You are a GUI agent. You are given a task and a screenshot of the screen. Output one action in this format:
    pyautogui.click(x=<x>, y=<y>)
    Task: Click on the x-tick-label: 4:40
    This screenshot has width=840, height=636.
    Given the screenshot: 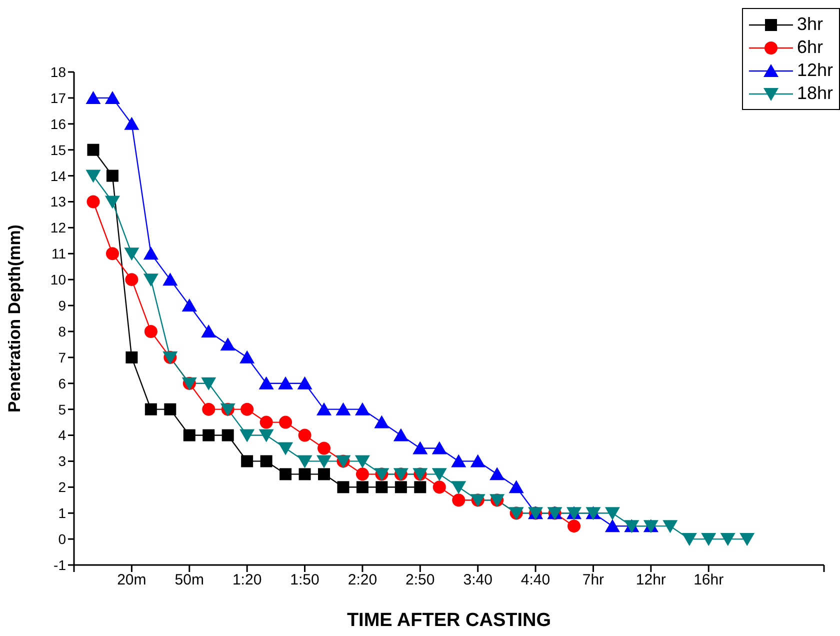 What is the action you would take?
    pyautogui.click(x=535, y=580)
    